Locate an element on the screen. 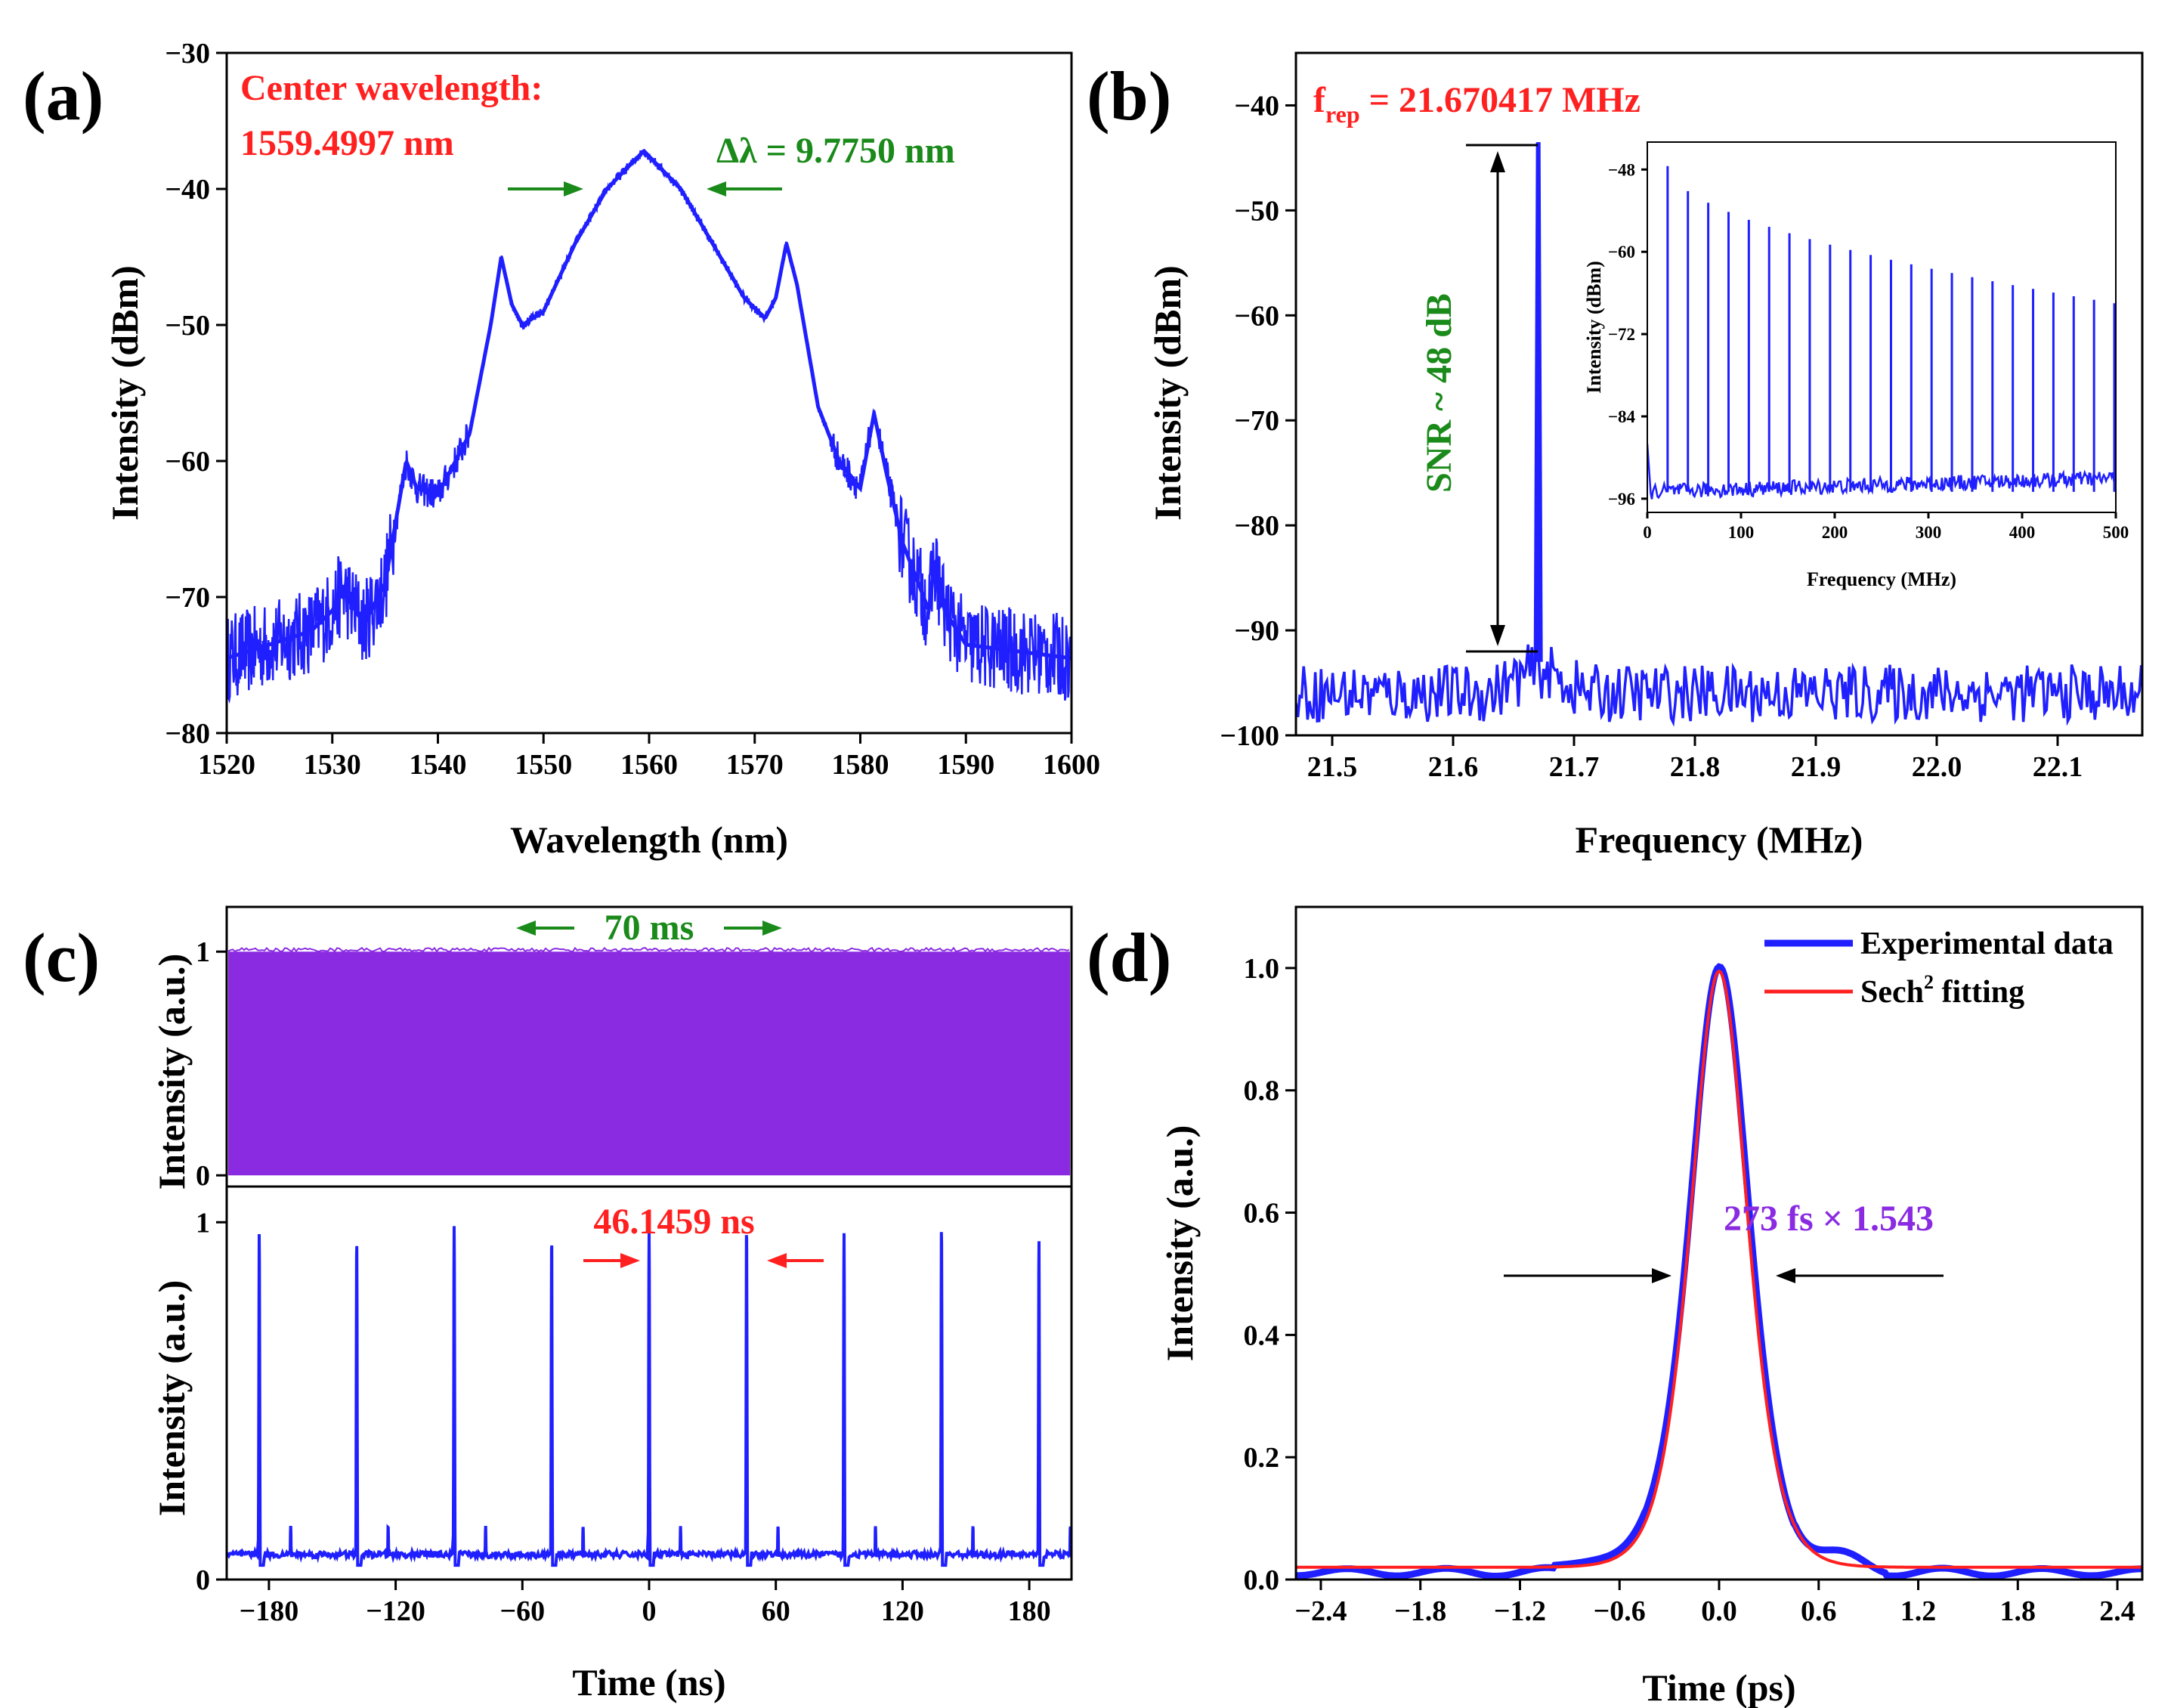 The width and height of the screenshot is (2174, 1708). panel-b-y-ticks: −100 −90 −80 −70 −60 −50 −40 is located at coordinates (1258, 421).